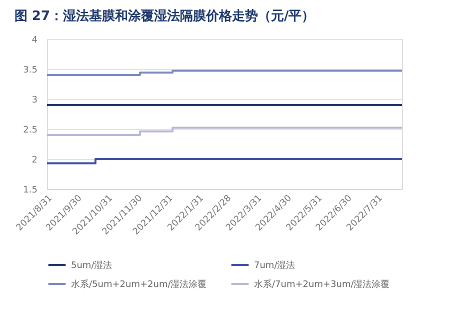  What do you see at coordinates (30, 131) in the screenshot?
I see `y-tick-label: 2.5` at bounding box center [30, 131].